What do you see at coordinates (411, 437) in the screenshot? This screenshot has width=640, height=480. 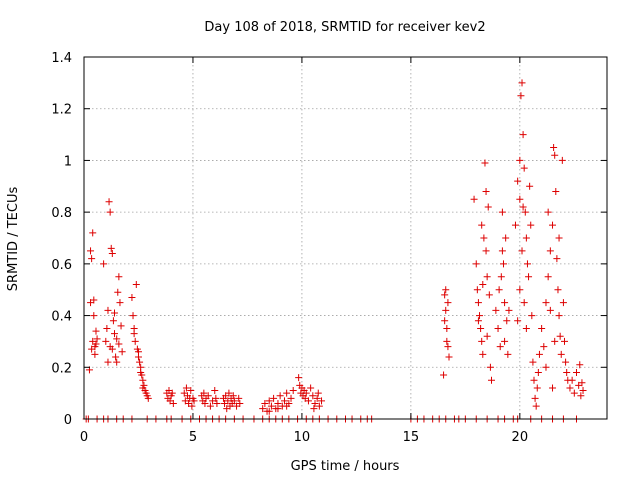 I see `x-tick-label: 15` at bounding box center [411, 437].